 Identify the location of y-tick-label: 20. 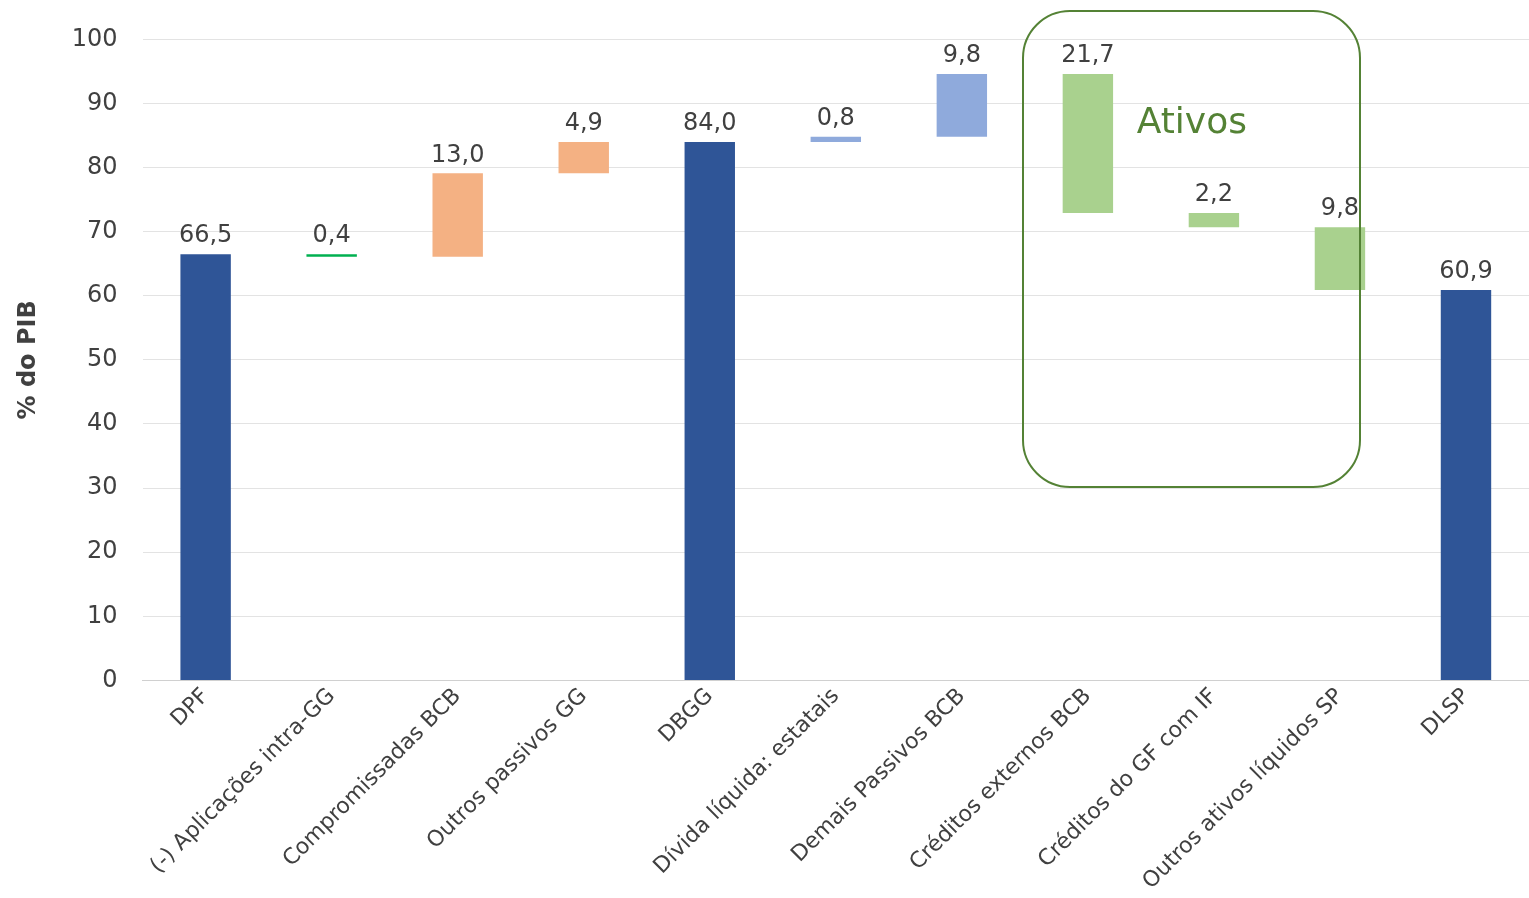
(102, 550).